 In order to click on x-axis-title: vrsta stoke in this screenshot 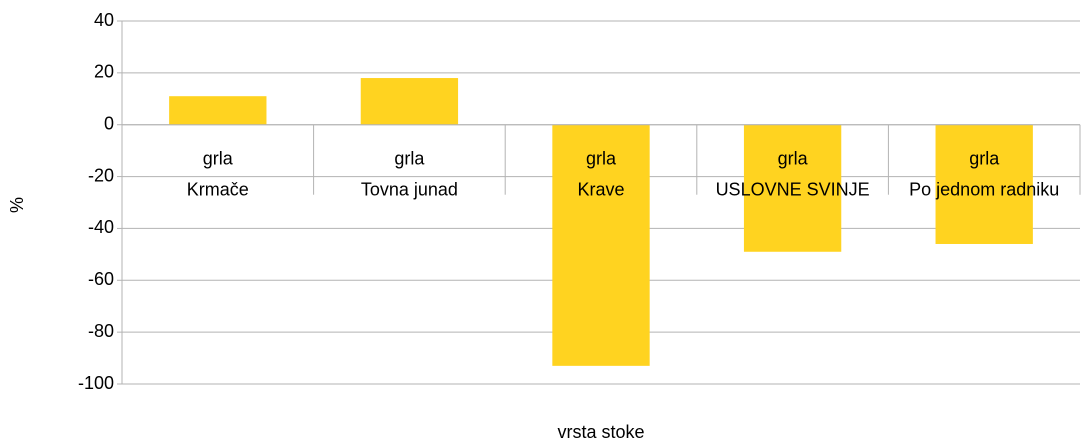, I will do `click(600, 431)`.